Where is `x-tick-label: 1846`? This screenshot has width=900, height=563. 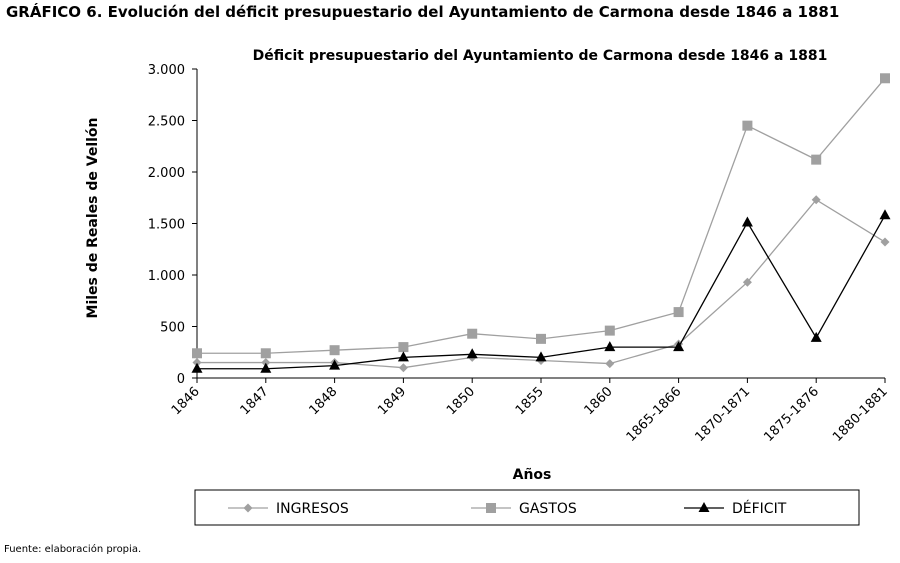 x-tick-label: 1846 is located at coordinates (186, 401).